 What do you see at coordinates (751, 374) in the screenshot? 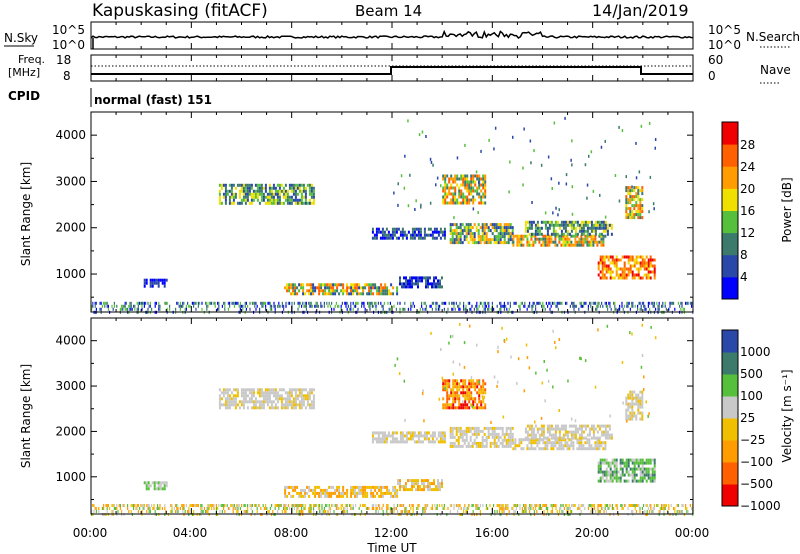
I see `velocity-cbar-tick-500: 500` at bounding box center [751, 374].